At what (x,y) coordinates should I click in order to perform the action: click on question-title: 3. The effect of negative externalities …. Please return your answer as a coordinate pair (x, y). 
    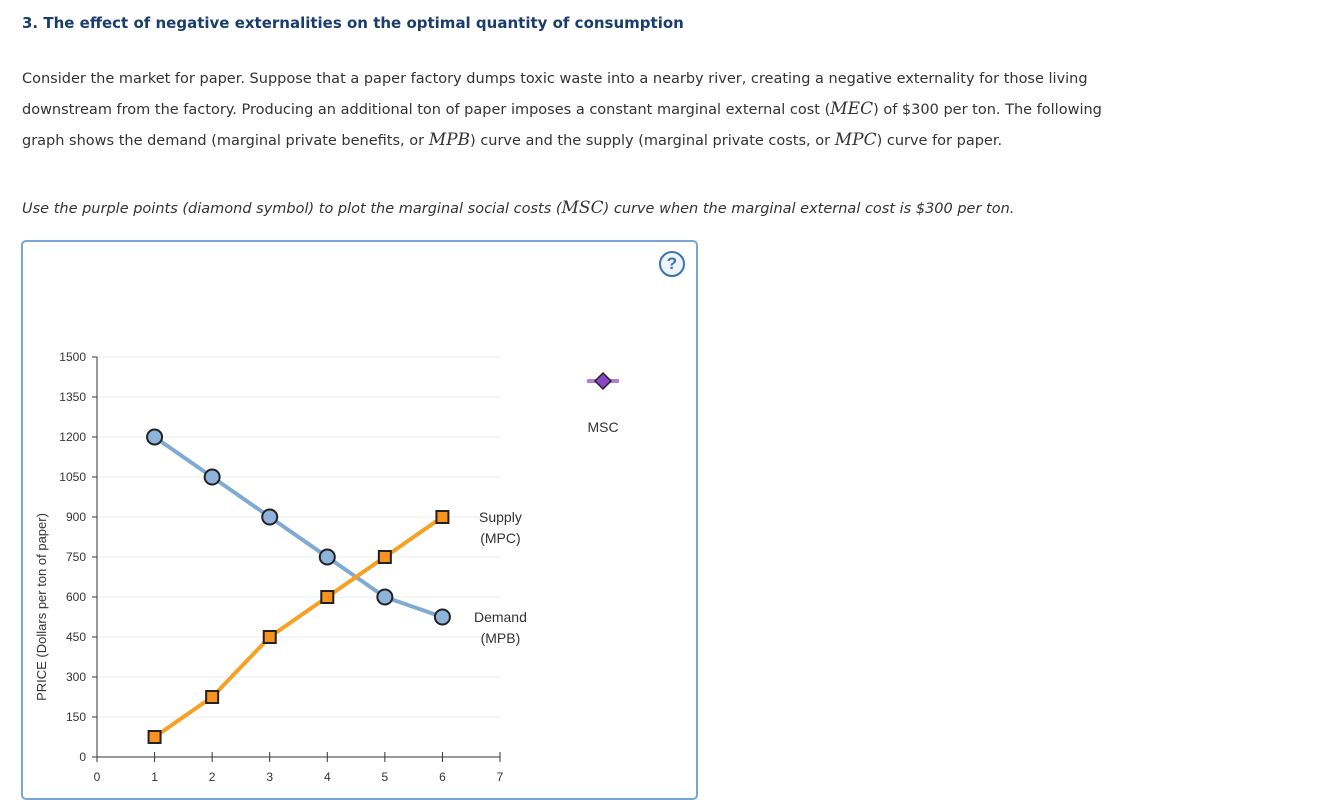
    Looking at the image, I should click on (353, 23).